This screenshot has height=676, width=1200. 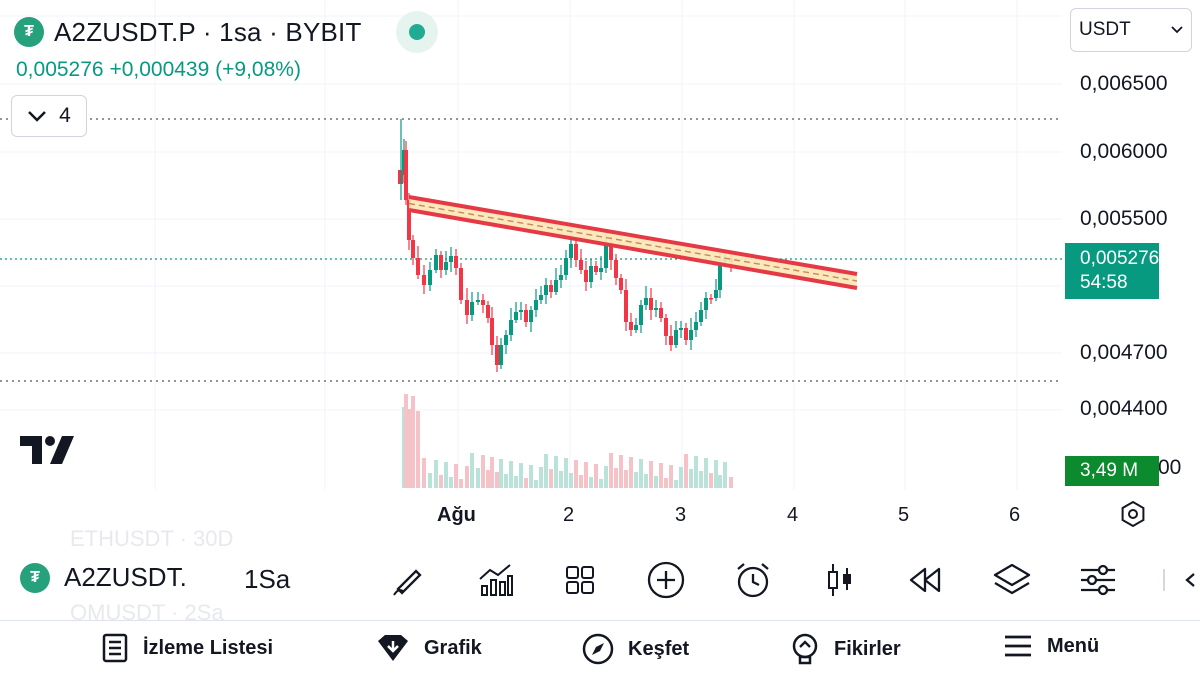 What do you see at coordinates (1098, 580) in the screenshot?
I see `settings-icon` at bounding box center [1098, 580].